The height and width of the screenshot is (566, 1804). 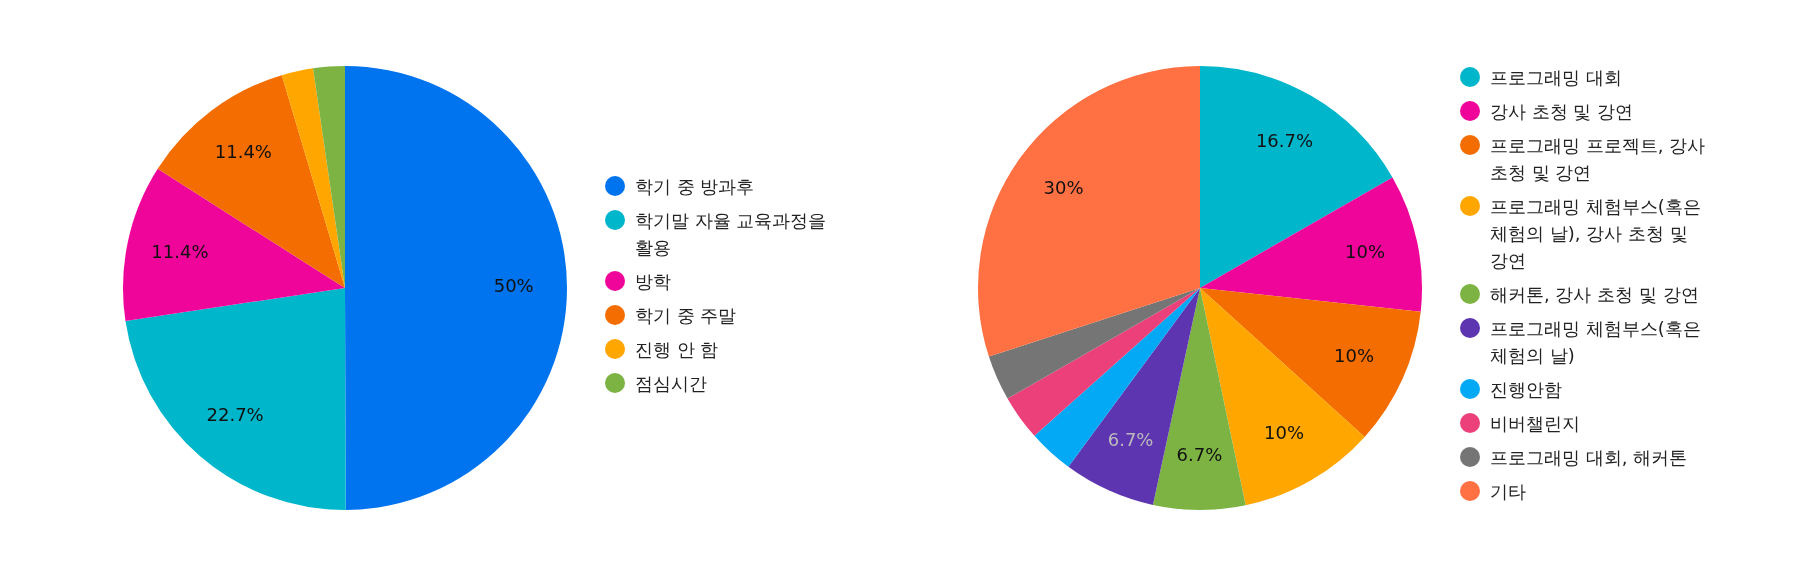 I want to click on legend-label: 진행 안 함, so click(x=677, y=349).